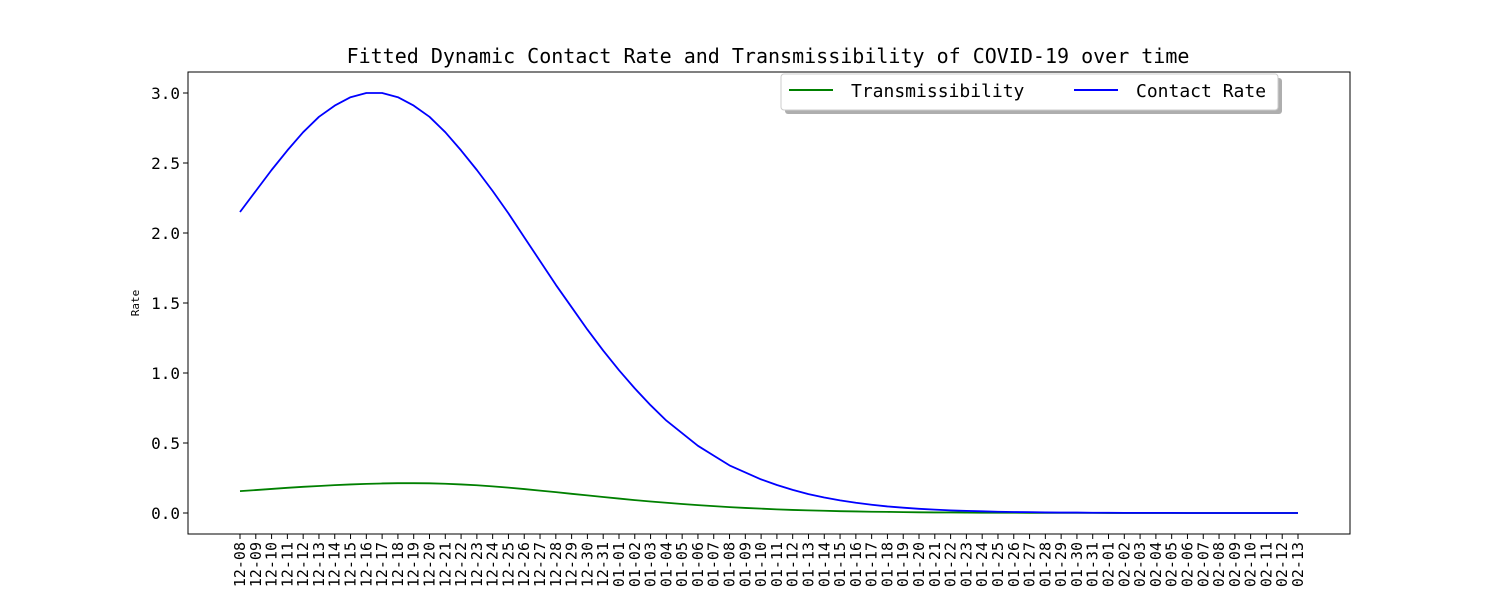 Image resolution: width=1500 pixels, height=600 pixels. Describe the element at coordinates (1109, 564) in the screenshot. I see `x-tick-label: 02-01` at that location.